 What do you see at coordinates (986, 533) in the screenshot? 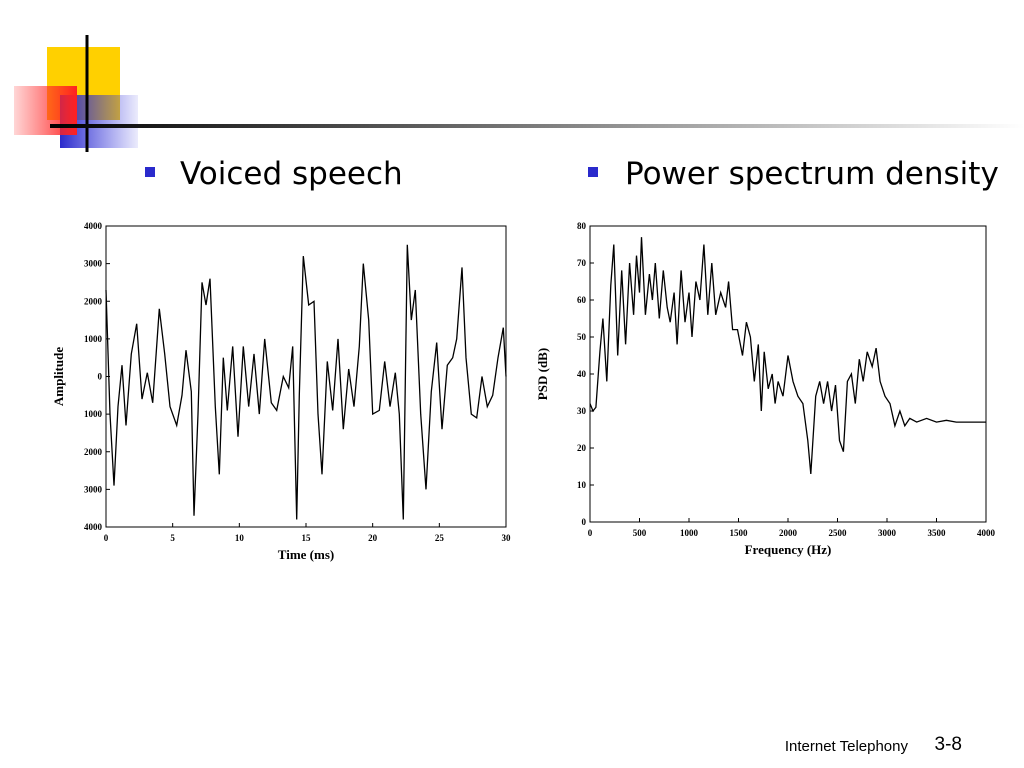
I see `x-tick-label: 4000` at bounding box center [986, 533].